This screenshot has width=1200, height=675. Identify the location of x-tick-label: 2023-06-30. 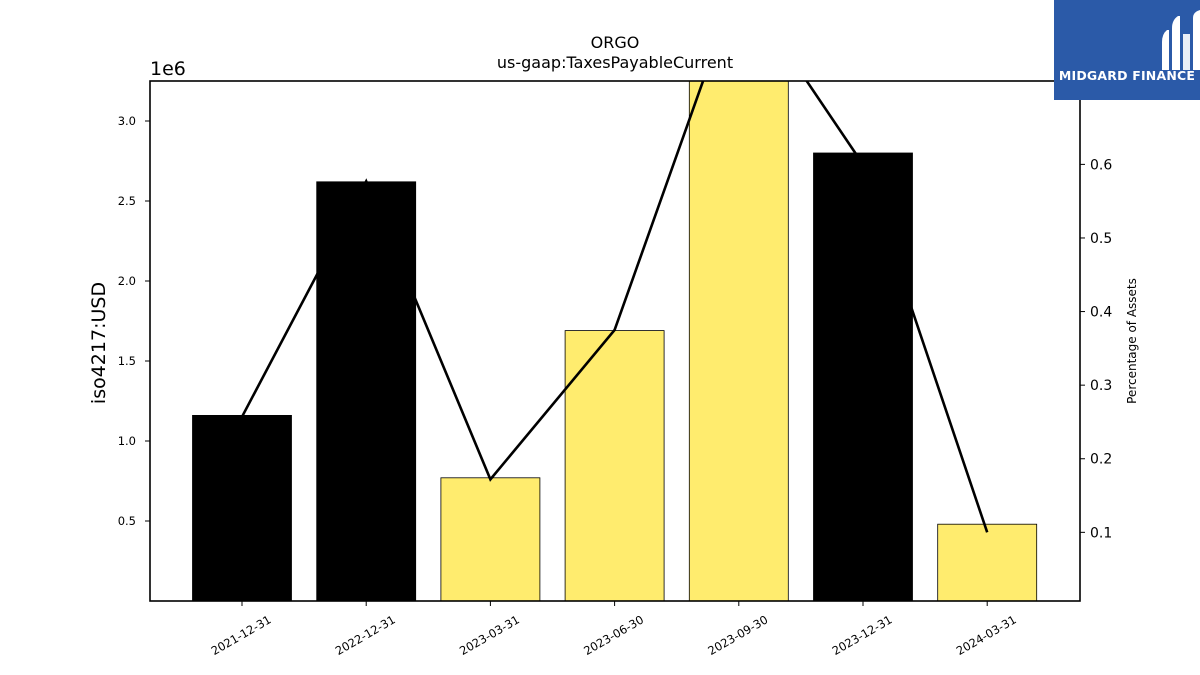
(613, 635).